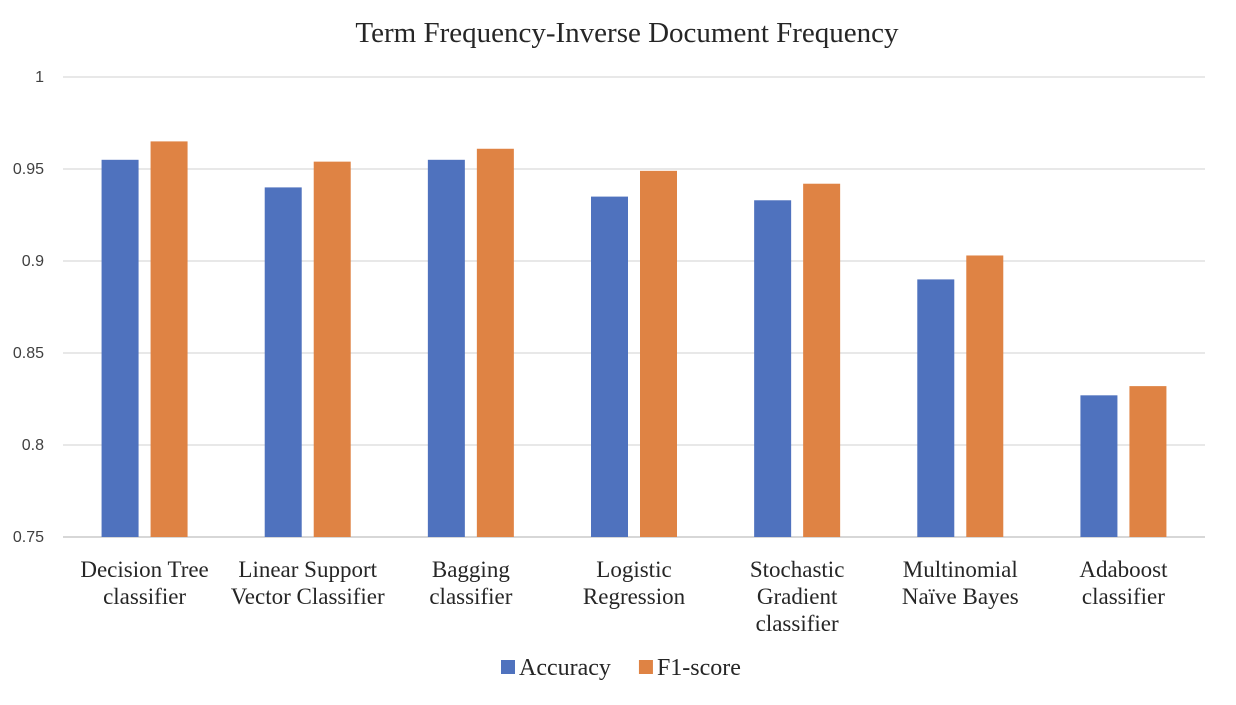 The image size is (1236, 705). Describe the element at coordinates (633, 569) in the screenshot. I see `x-tick-label-line: Logistic` at that location.